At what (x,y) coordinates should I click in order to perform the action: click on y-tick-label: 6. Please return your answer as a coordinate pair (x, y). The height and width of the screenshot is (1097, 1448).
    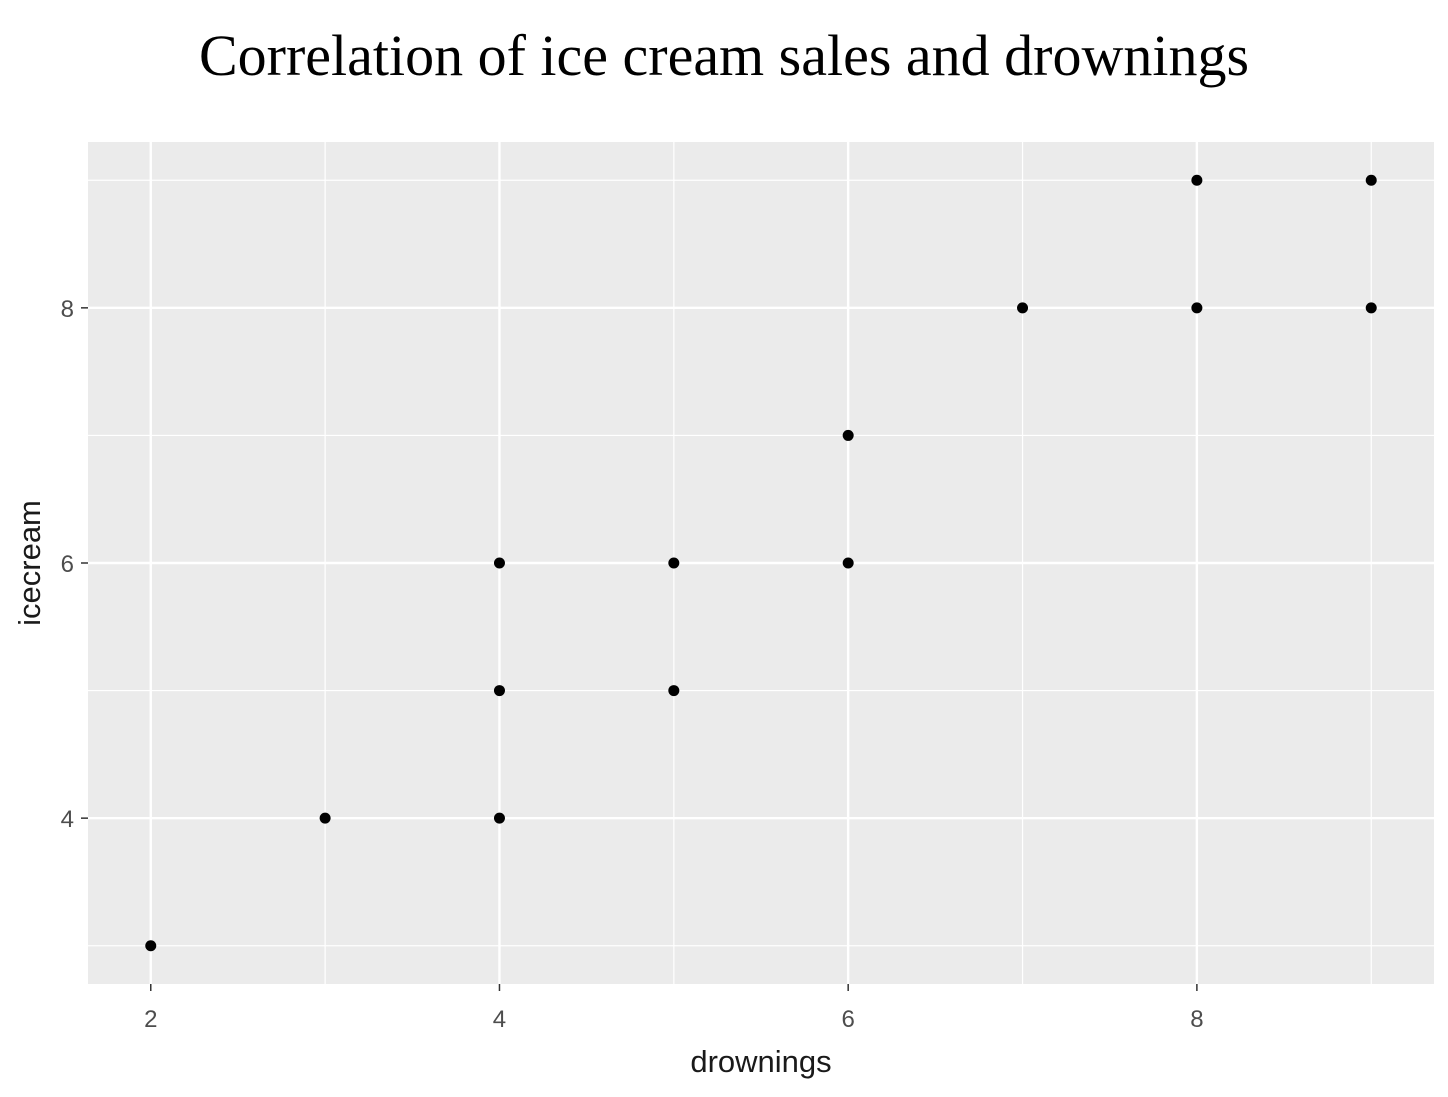
    Looking at the image, I should click on (67, 564).